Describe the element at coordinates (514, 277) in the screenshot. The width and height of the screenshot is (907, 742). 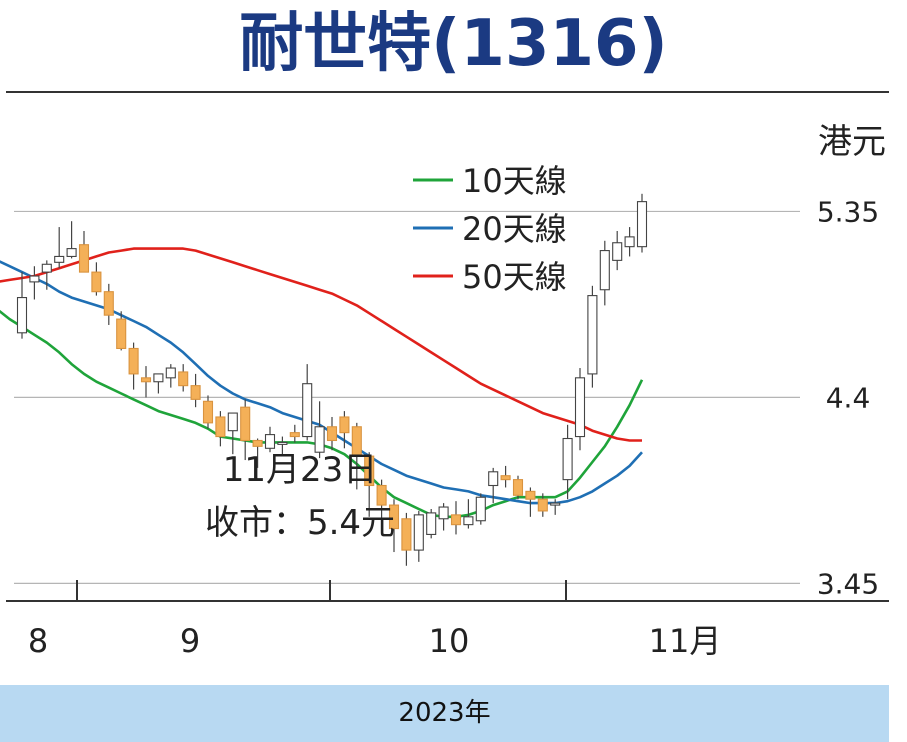
I see `legend-label: 50天線` at that location.